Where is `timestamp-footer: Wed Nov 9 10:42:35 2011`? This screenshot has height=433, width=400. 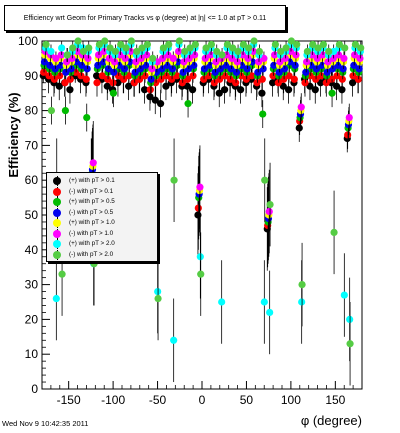
timestamp-footer: Wed Nov 9 10:42:35 2011 is located at coordinates (45, 423).